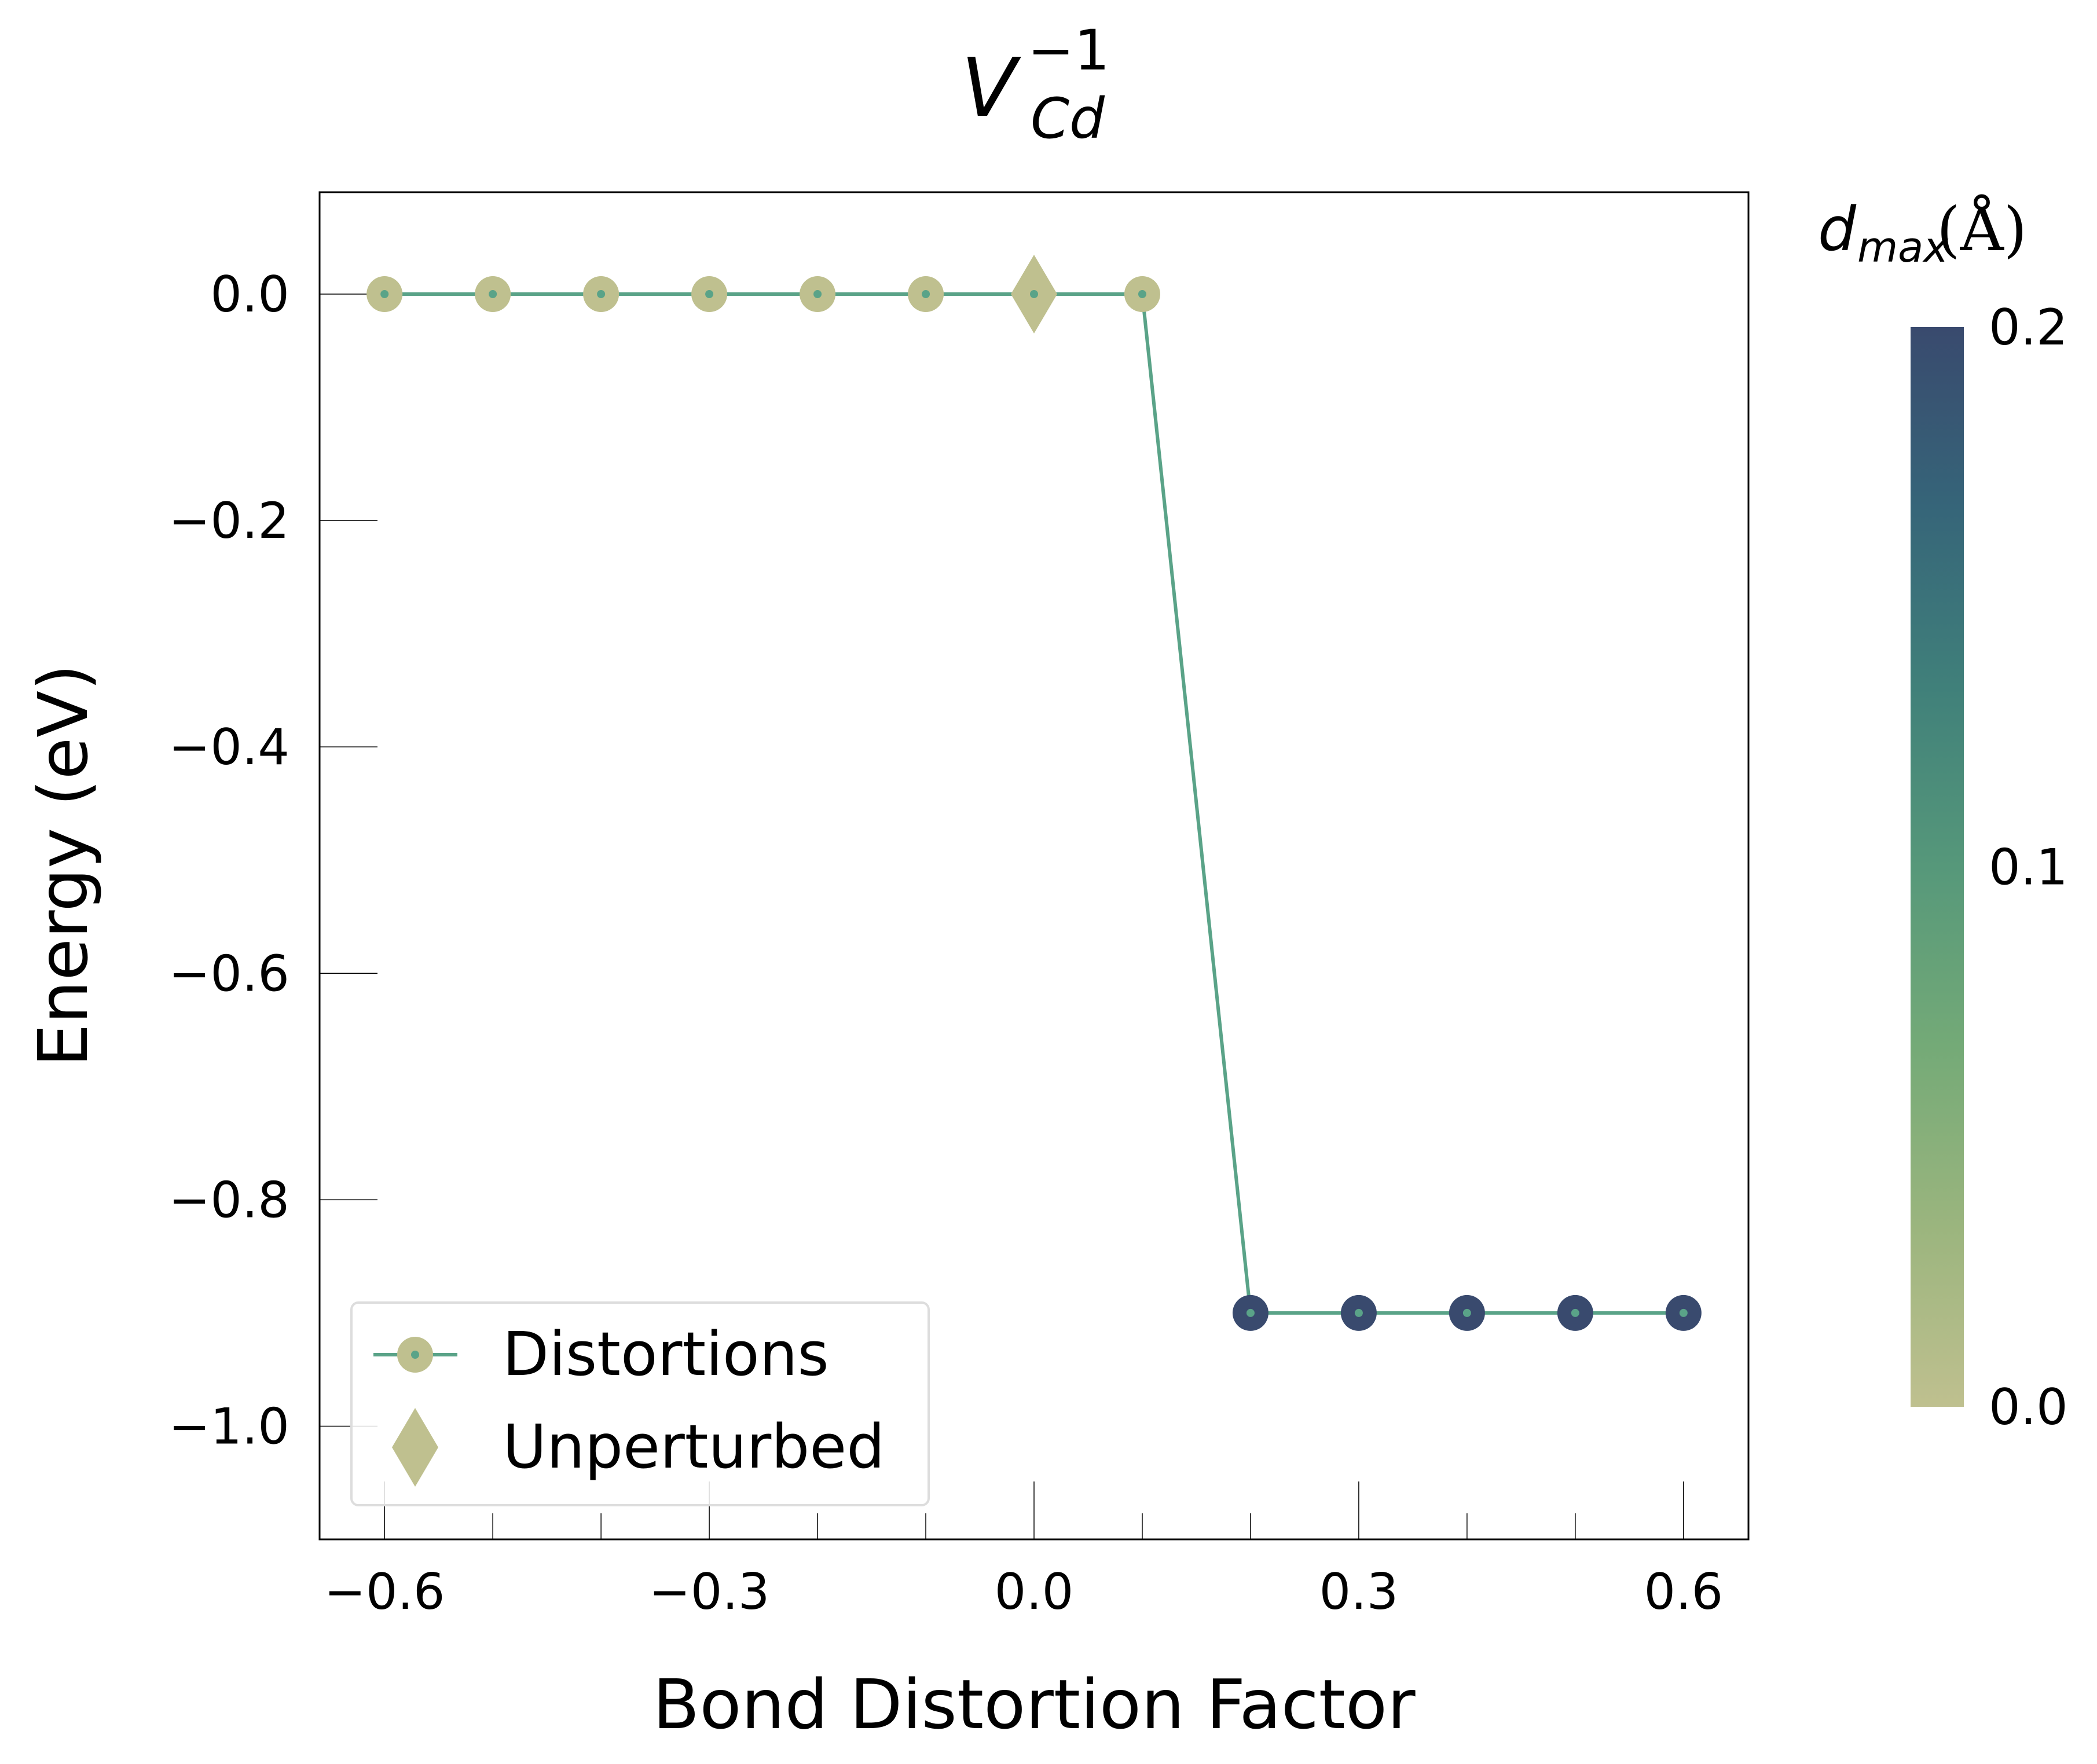 The width and height of the screenshot is (2097, 1764). I want to click on y-tick-label: 0.0, so click(249, 295).